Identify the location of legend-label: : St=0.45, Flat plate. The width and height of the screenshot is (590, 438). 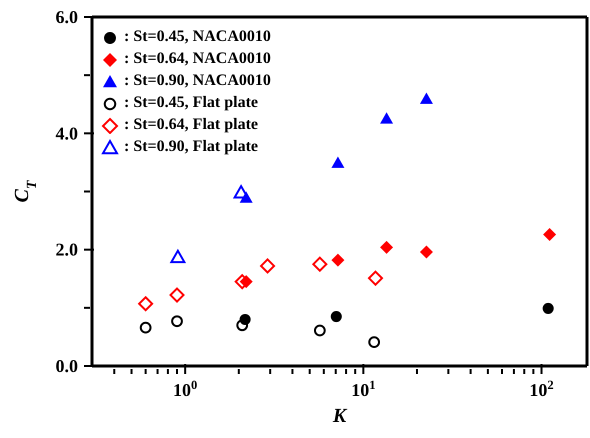
(191, 103).